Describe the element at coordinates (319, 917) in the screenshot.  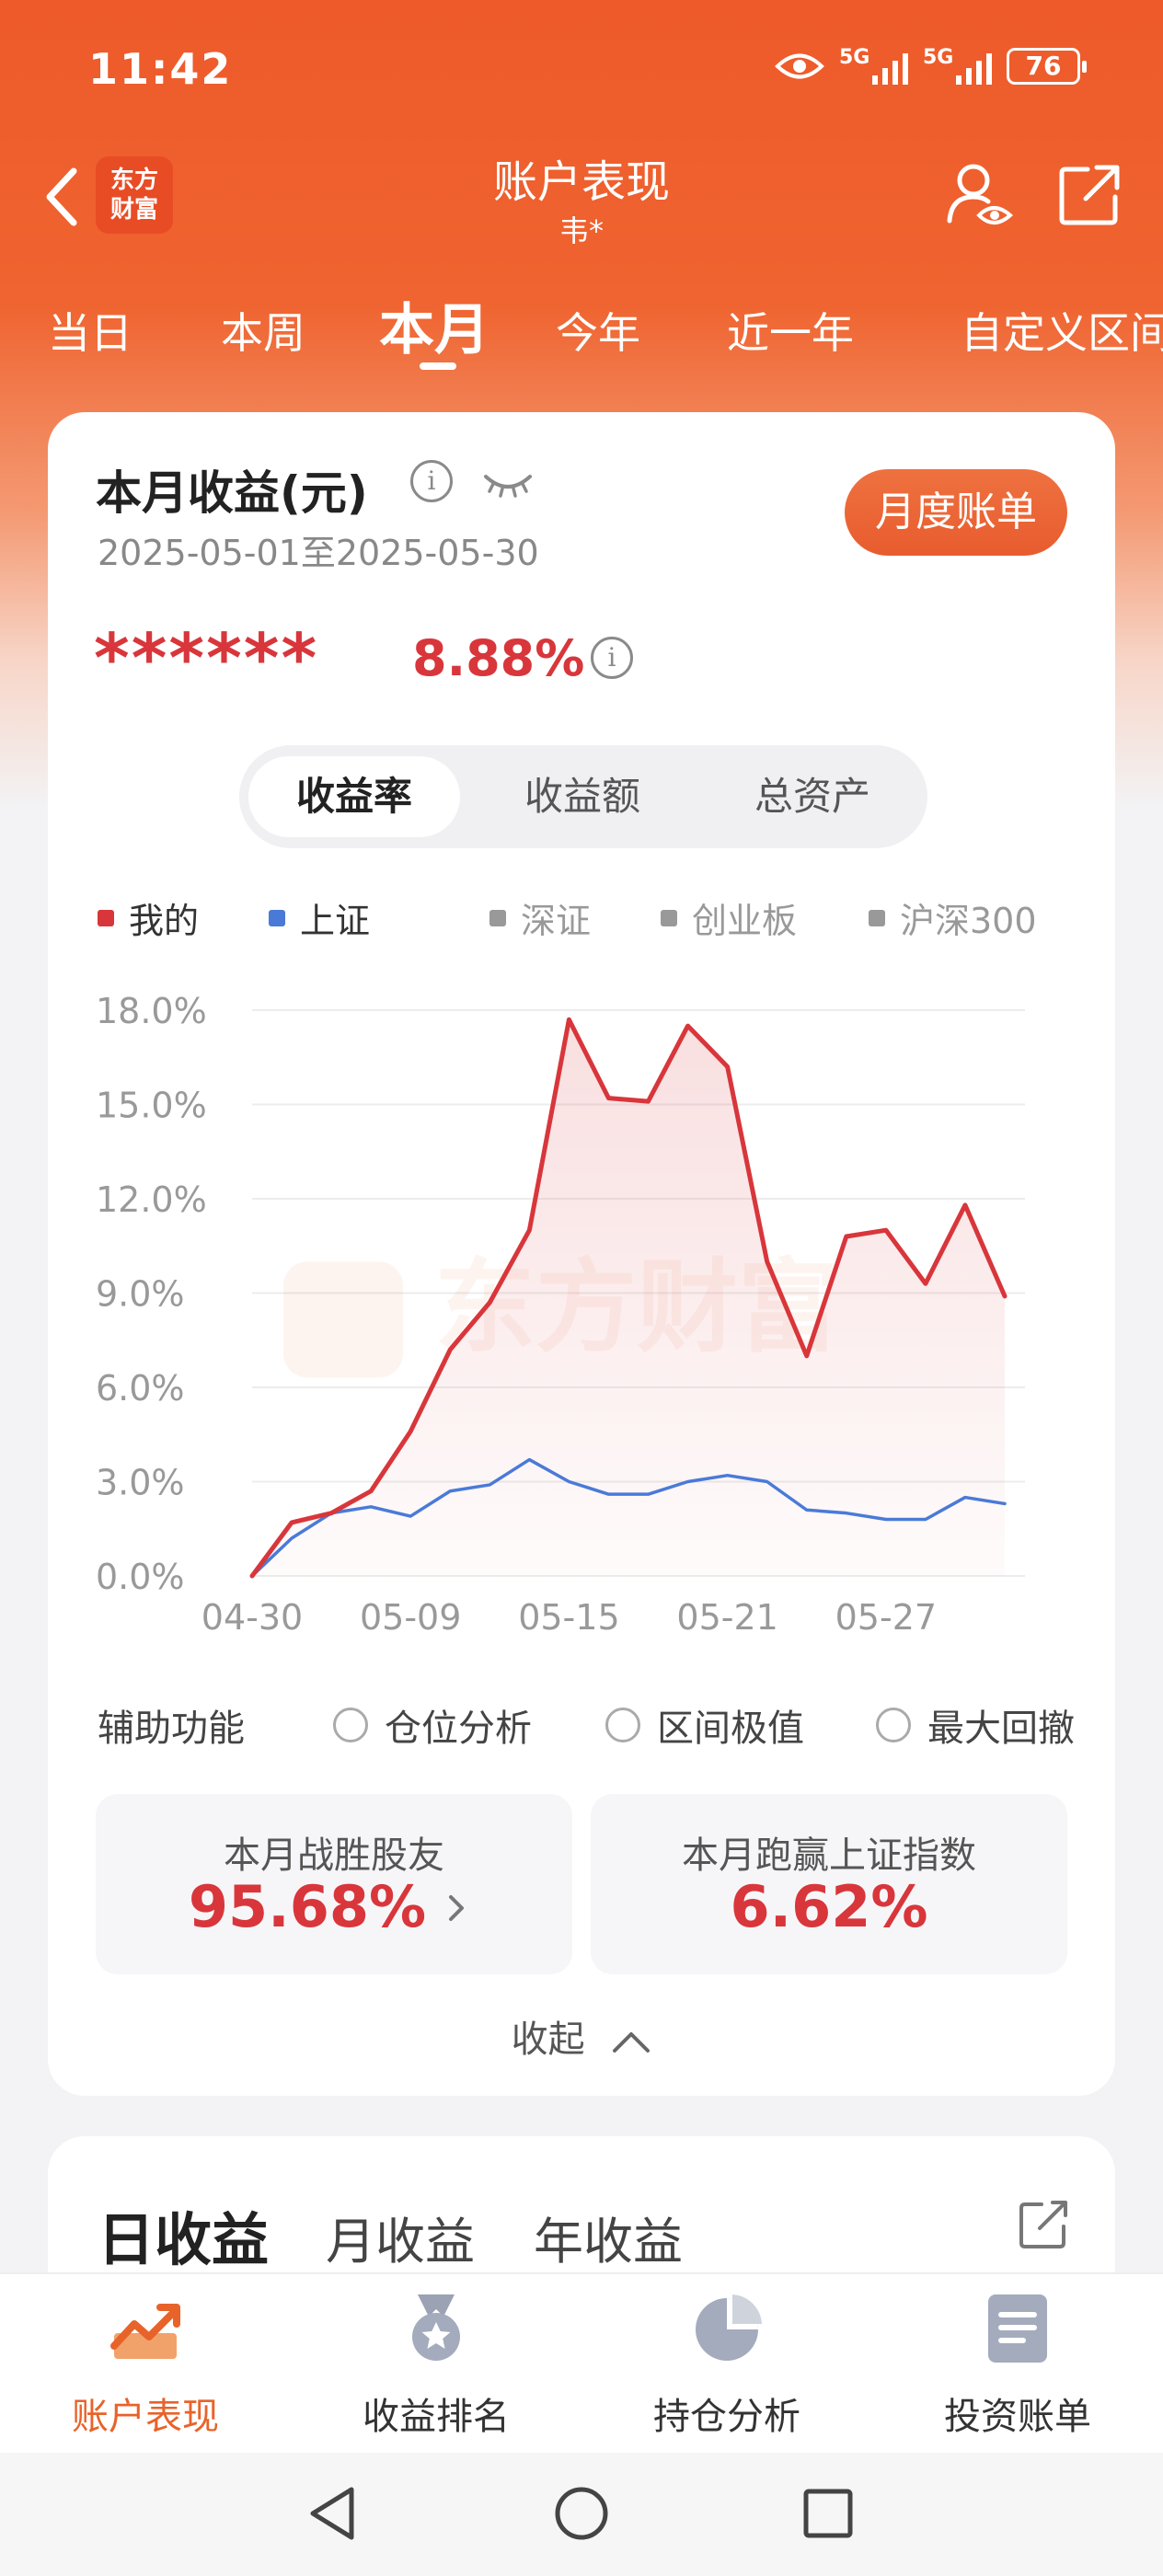
I see `legend-shanghai: 上证` at that location.